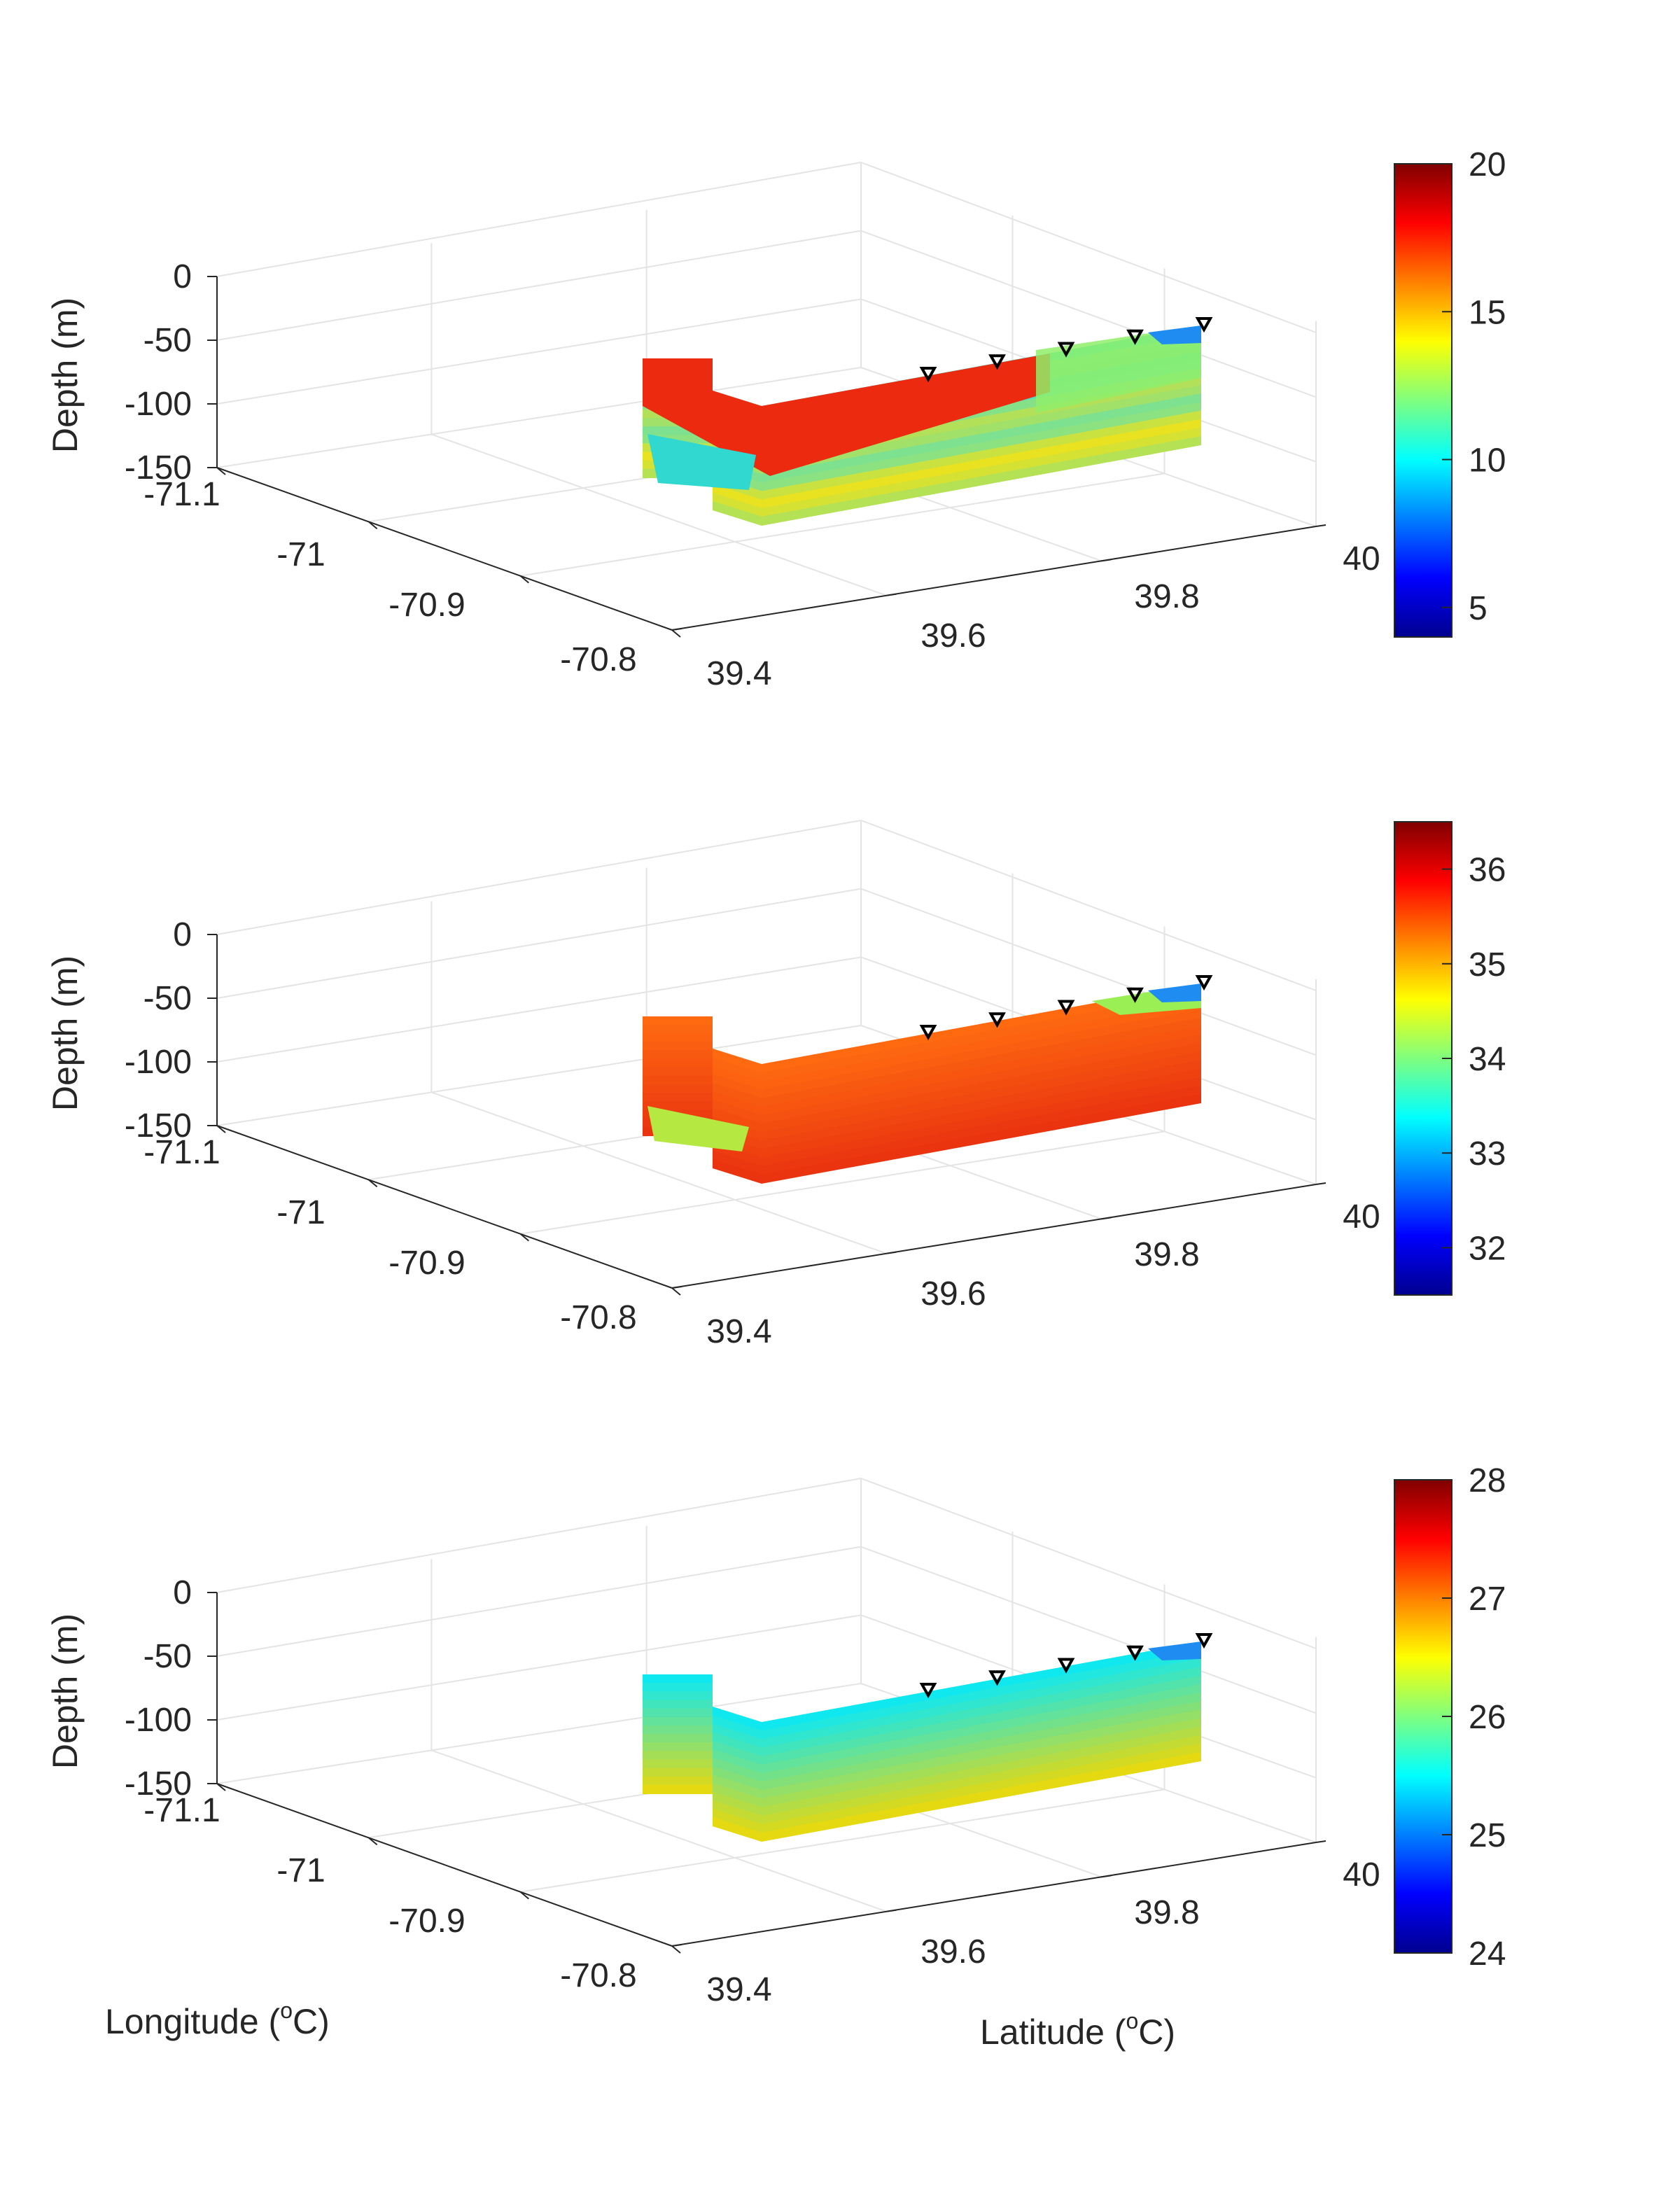 The image size is (1680, 2205). Describe the element at coordinates (702, 462) in the screenshot. I see `cold-pool-region` at that location.